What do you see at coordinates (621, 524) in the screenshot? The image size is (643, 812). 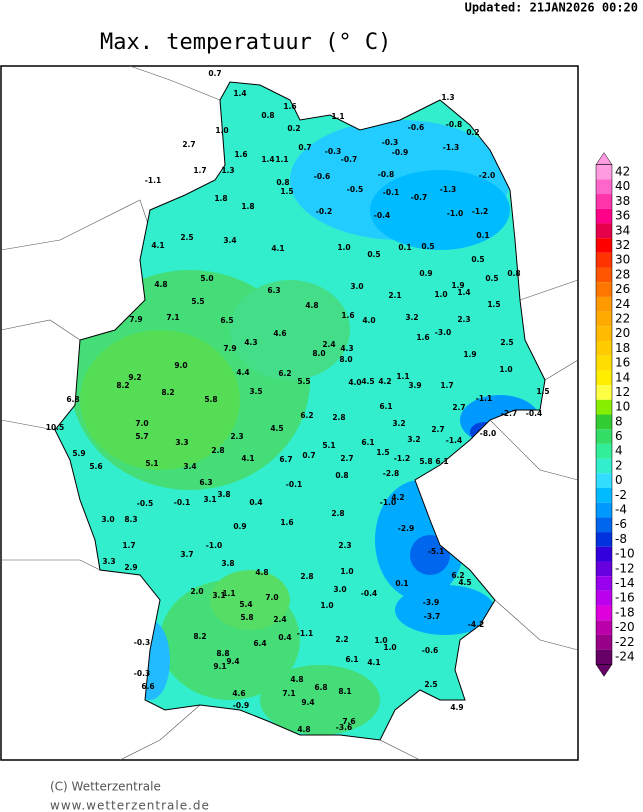 I see `colorbar-label: -6` at bounding box center [621, 524].